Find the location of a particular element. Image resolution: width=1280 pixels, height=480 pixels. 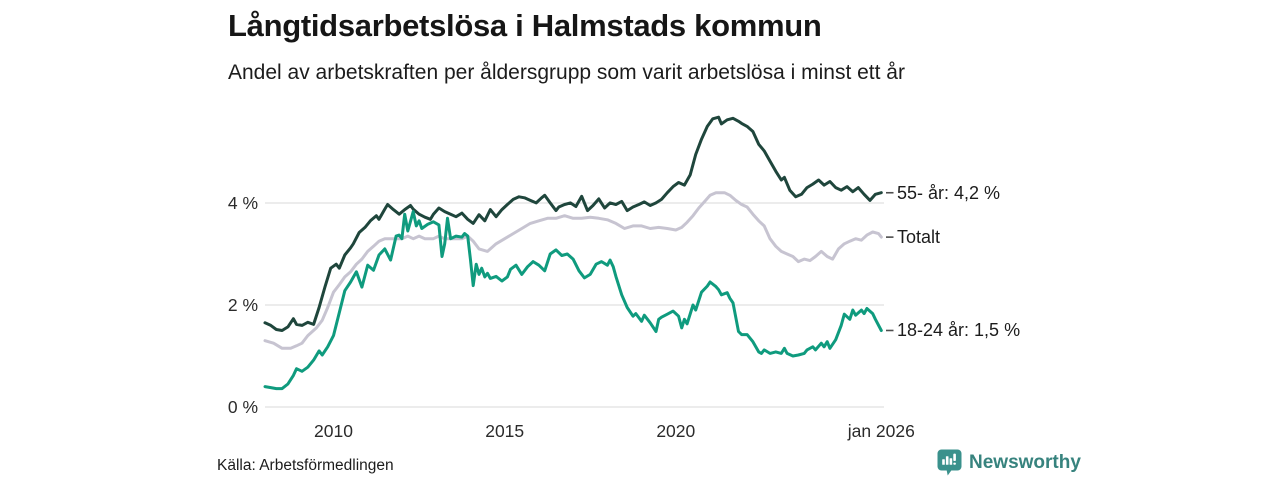

series-label-totalt: Totalt is located at coordinates (919, 237).